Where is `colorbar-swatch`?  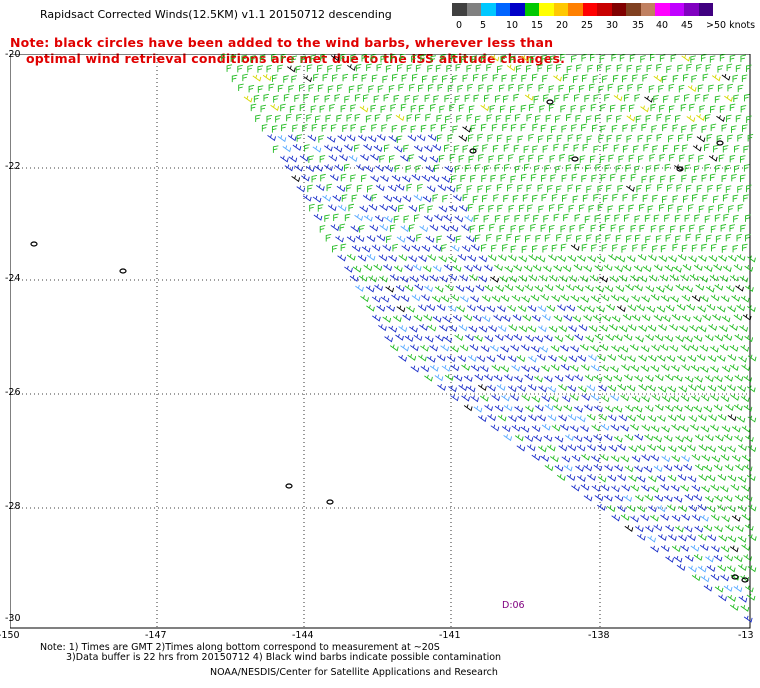 colorbar-swatch is located at coordinates (618, 9).